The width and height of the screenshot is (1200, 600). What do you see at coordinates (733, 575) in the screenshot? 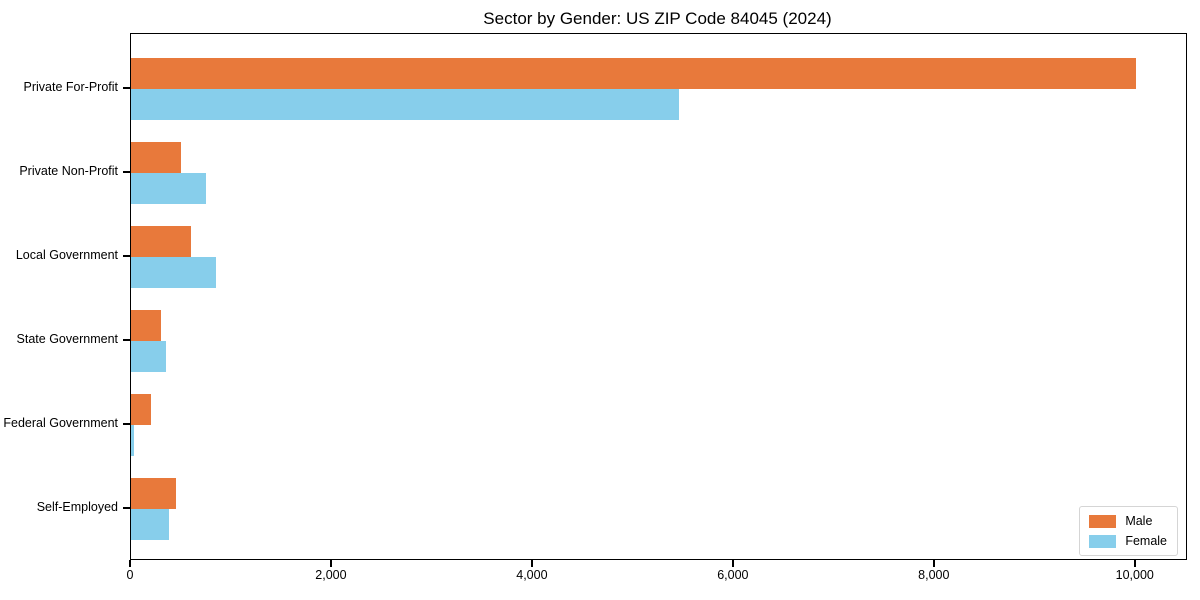
I see `x-tick-label: 6,000` at bounding box center [733, 575].